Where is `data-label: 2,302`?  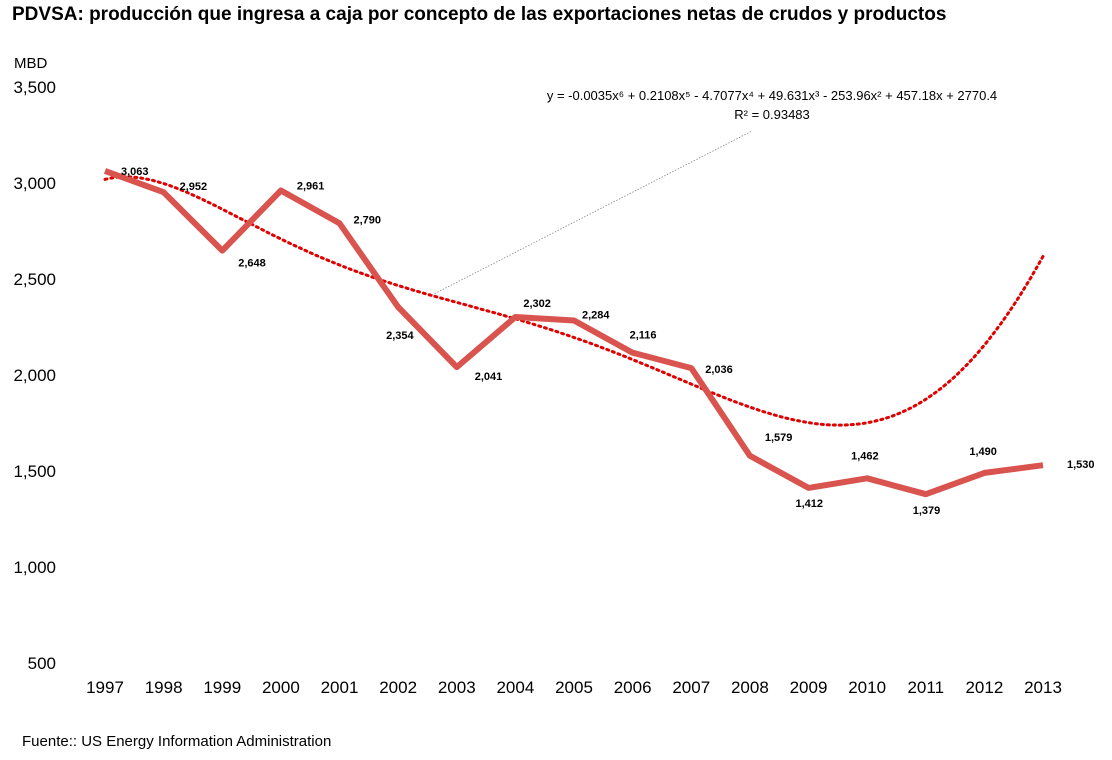
data-label: 2,302 is located at coordinates (537, 304).